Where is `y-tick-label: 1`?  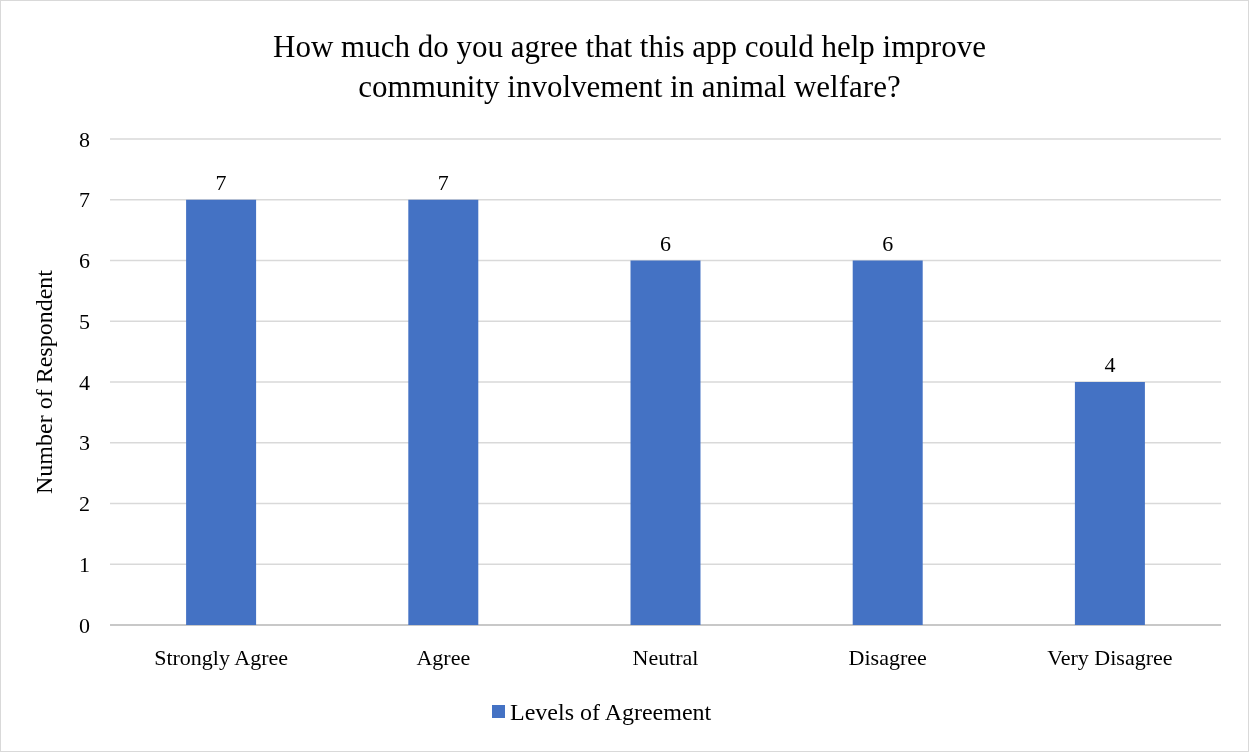 y-tick-label: 1 is located at coordinates (84, 564).